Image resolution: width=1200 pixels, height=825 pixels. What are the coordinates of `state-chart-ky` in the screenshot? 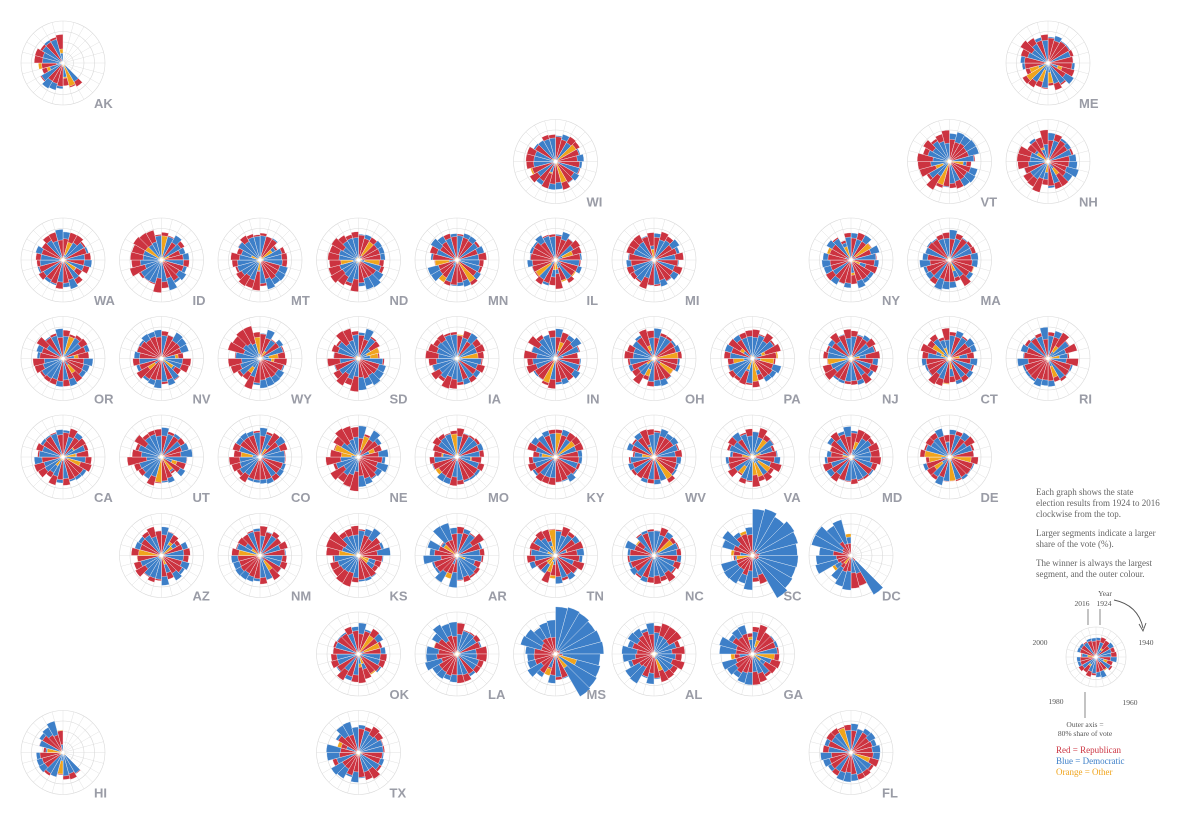 It's located at (555, 457).